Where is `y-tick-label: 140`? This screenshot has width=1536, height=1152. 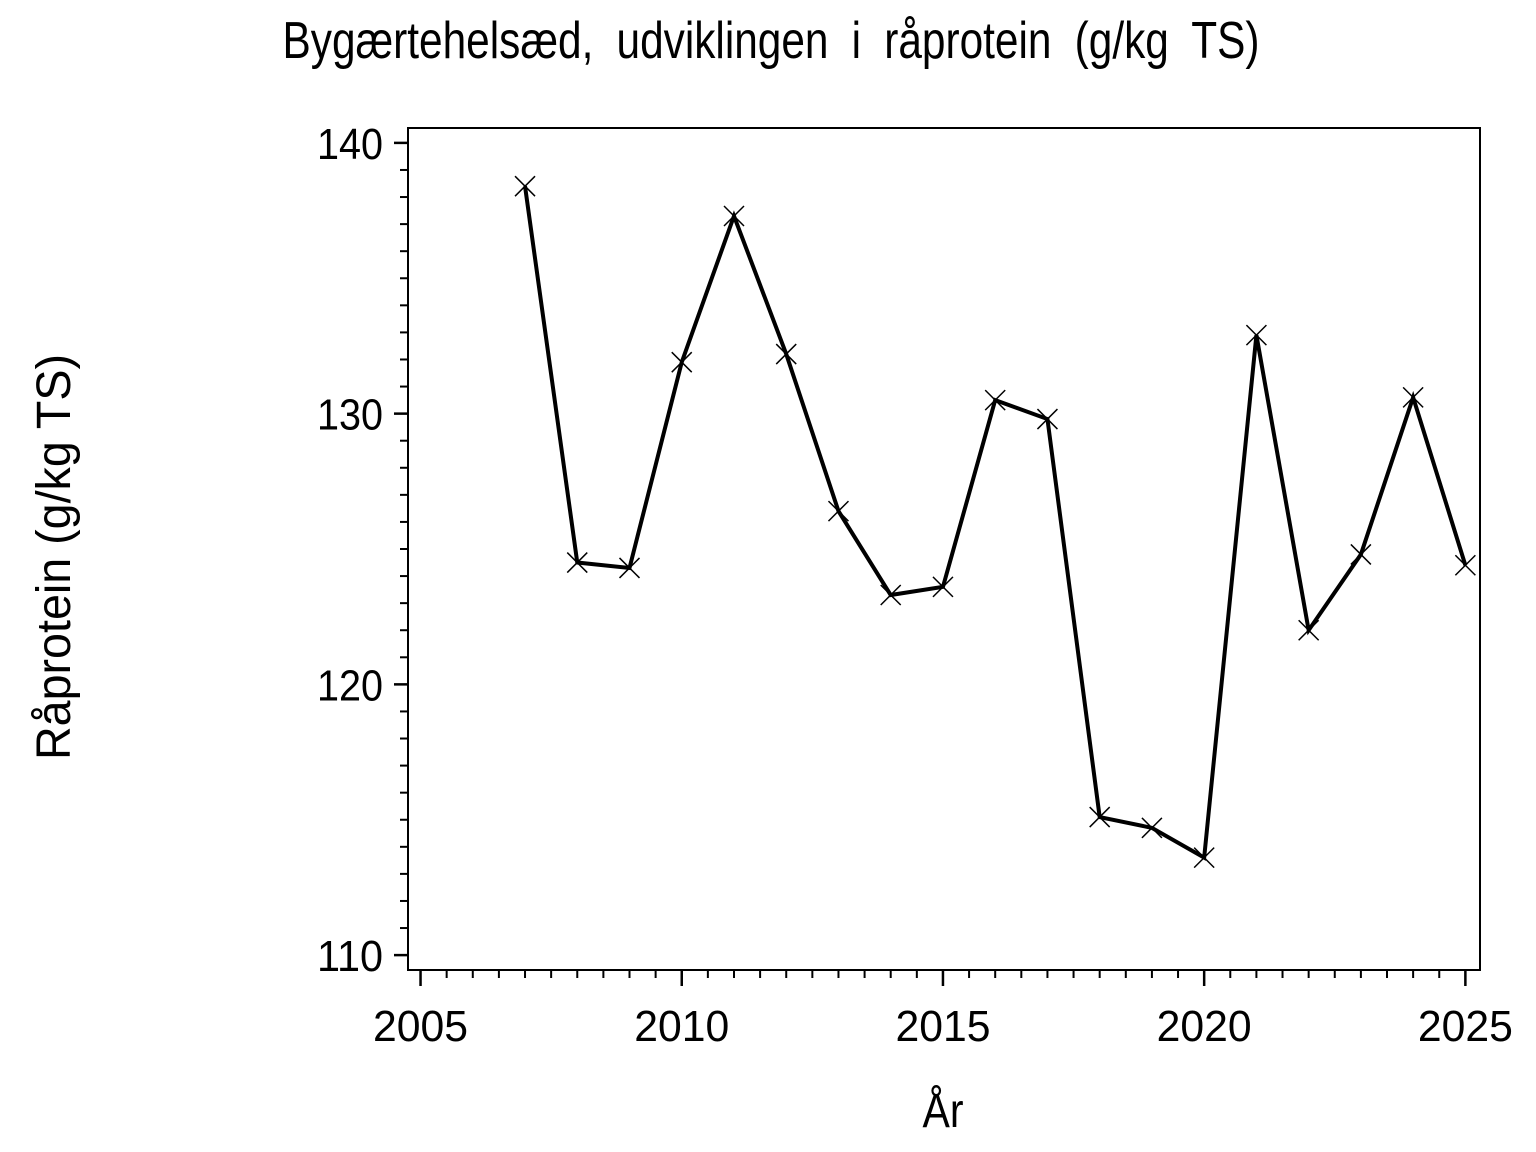
y-tick-label: 140 is located at coordinates (350, 144).